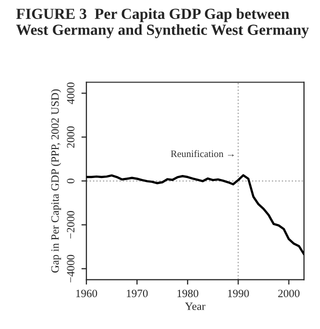 The width and height of the screenshot is (320, 329). Describe the element at coordinates (195, 306) in the screenshot. I see `x-axis-title: Year` at that location.